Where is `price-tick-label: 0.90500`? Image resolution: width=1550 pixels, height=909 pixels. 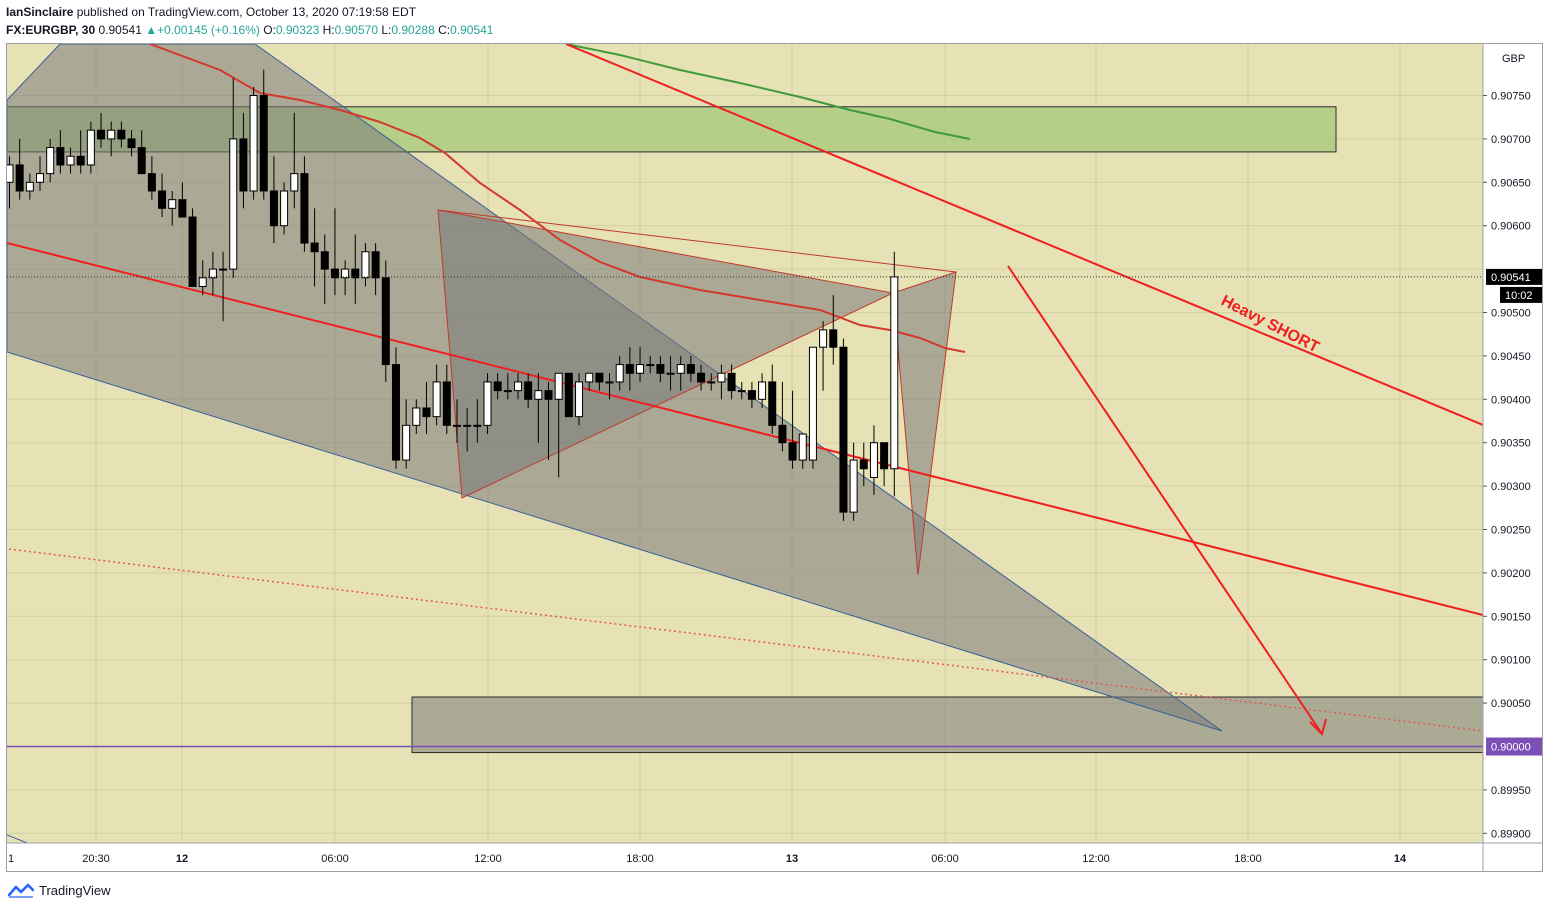 price-tick-label: 0.90500 is located at coordinates (1511, 314).